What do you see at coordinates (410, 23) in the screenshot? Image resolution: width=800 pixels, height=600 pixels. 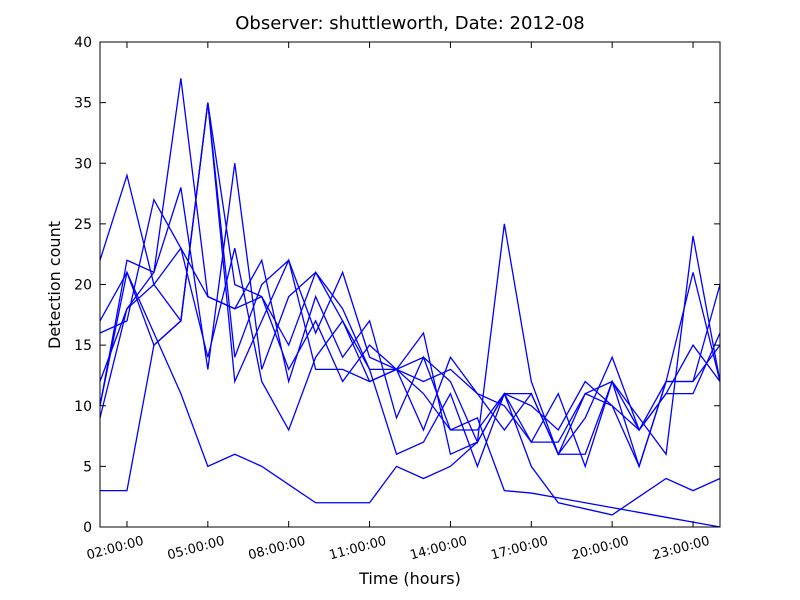 I see `chart-title: Observer: shuttleworth, Date: 2012-08` at bounding box center [410, 23].